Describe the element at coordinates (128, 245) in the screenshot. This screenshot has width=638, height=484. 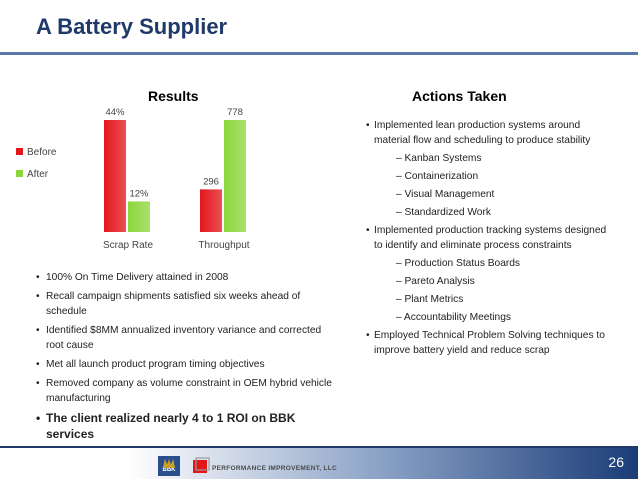
I see `category-label: Scrap Rate` at that location.